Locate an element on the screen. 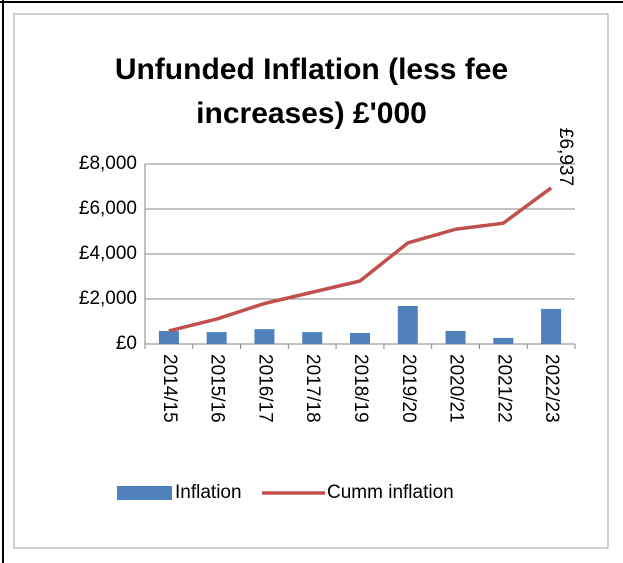  legend-label: Cumm inflation is located at coordinates (390, 492).